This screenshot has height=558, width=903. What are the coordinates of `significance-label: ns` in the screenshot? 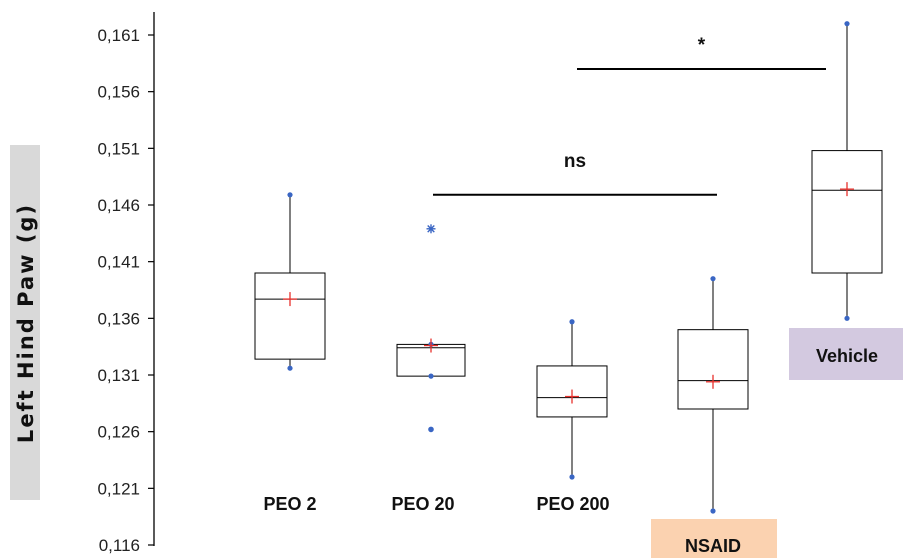 It's located at (575, 161).